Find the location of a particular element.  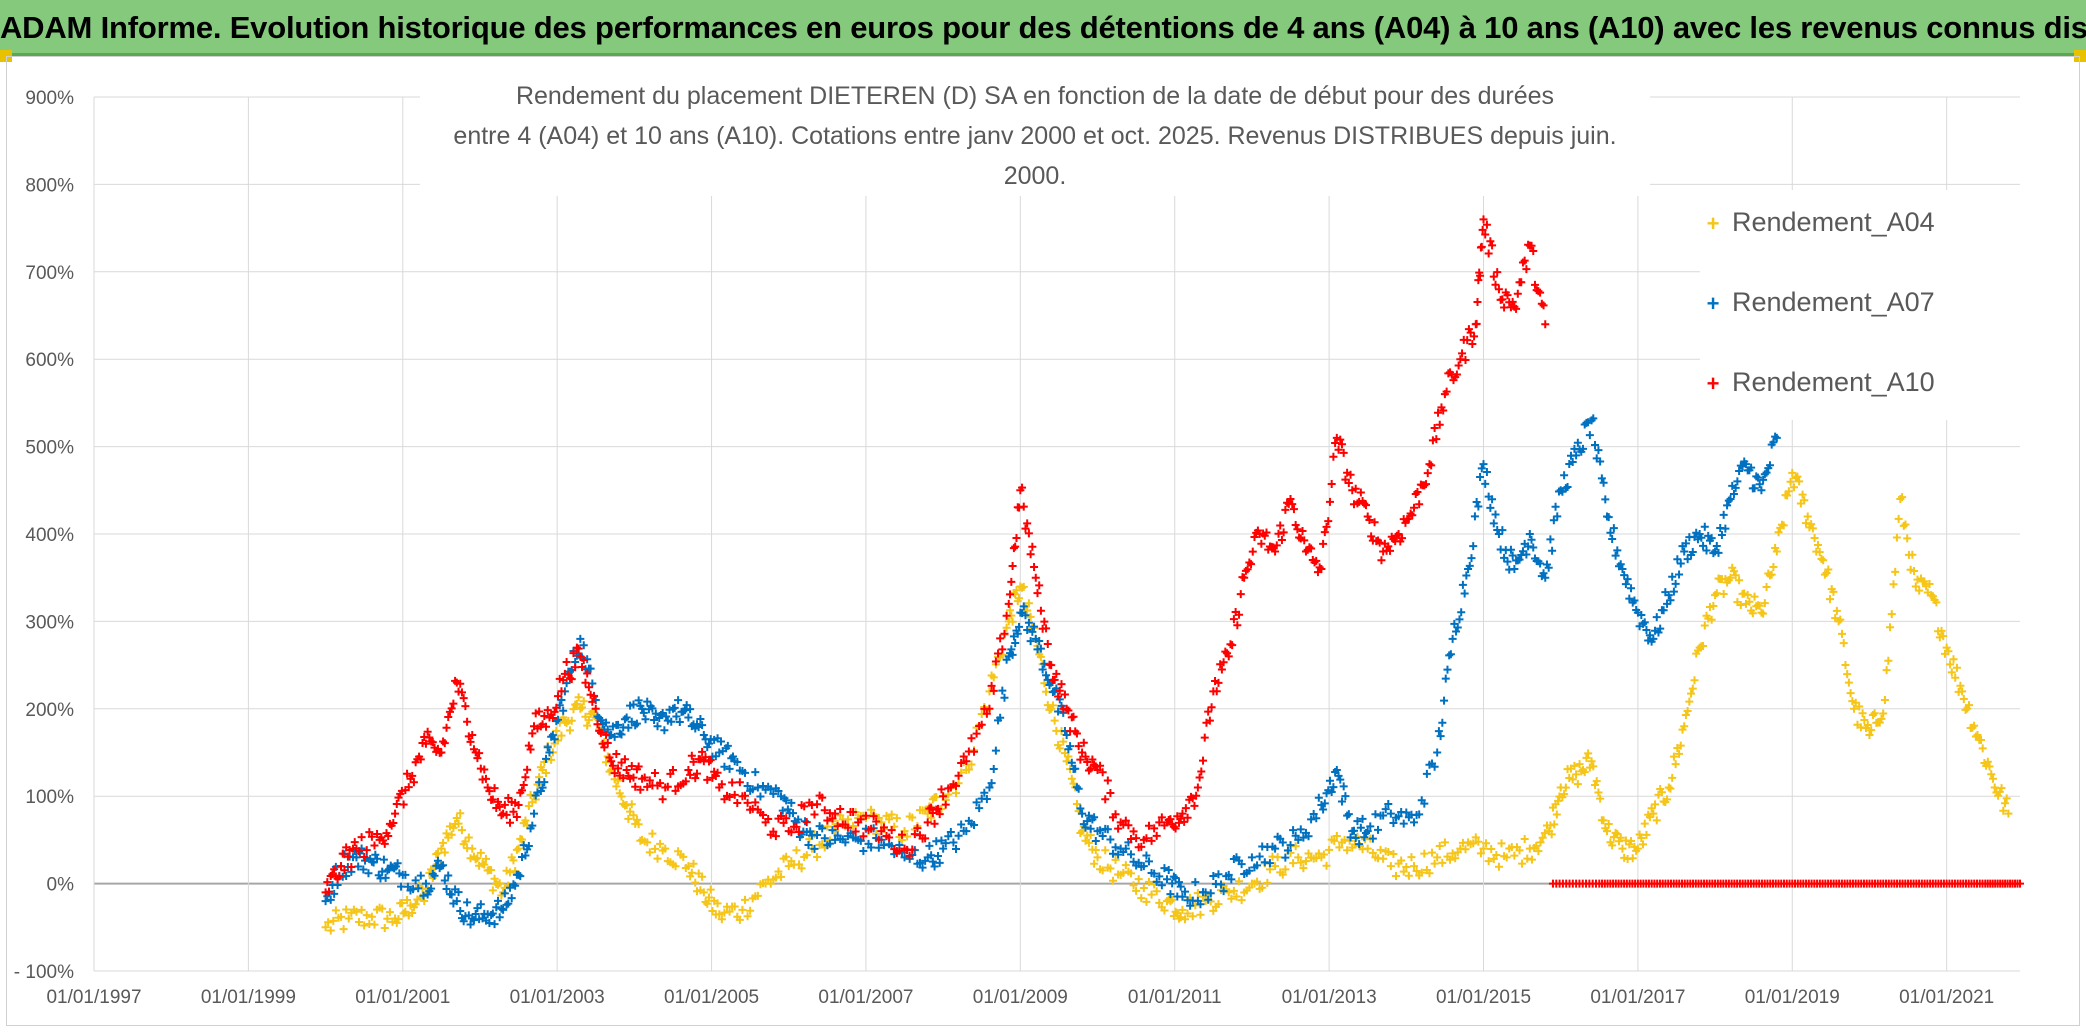

x-tick-label: 01/01/2007 is located at coordinates (865, 997).